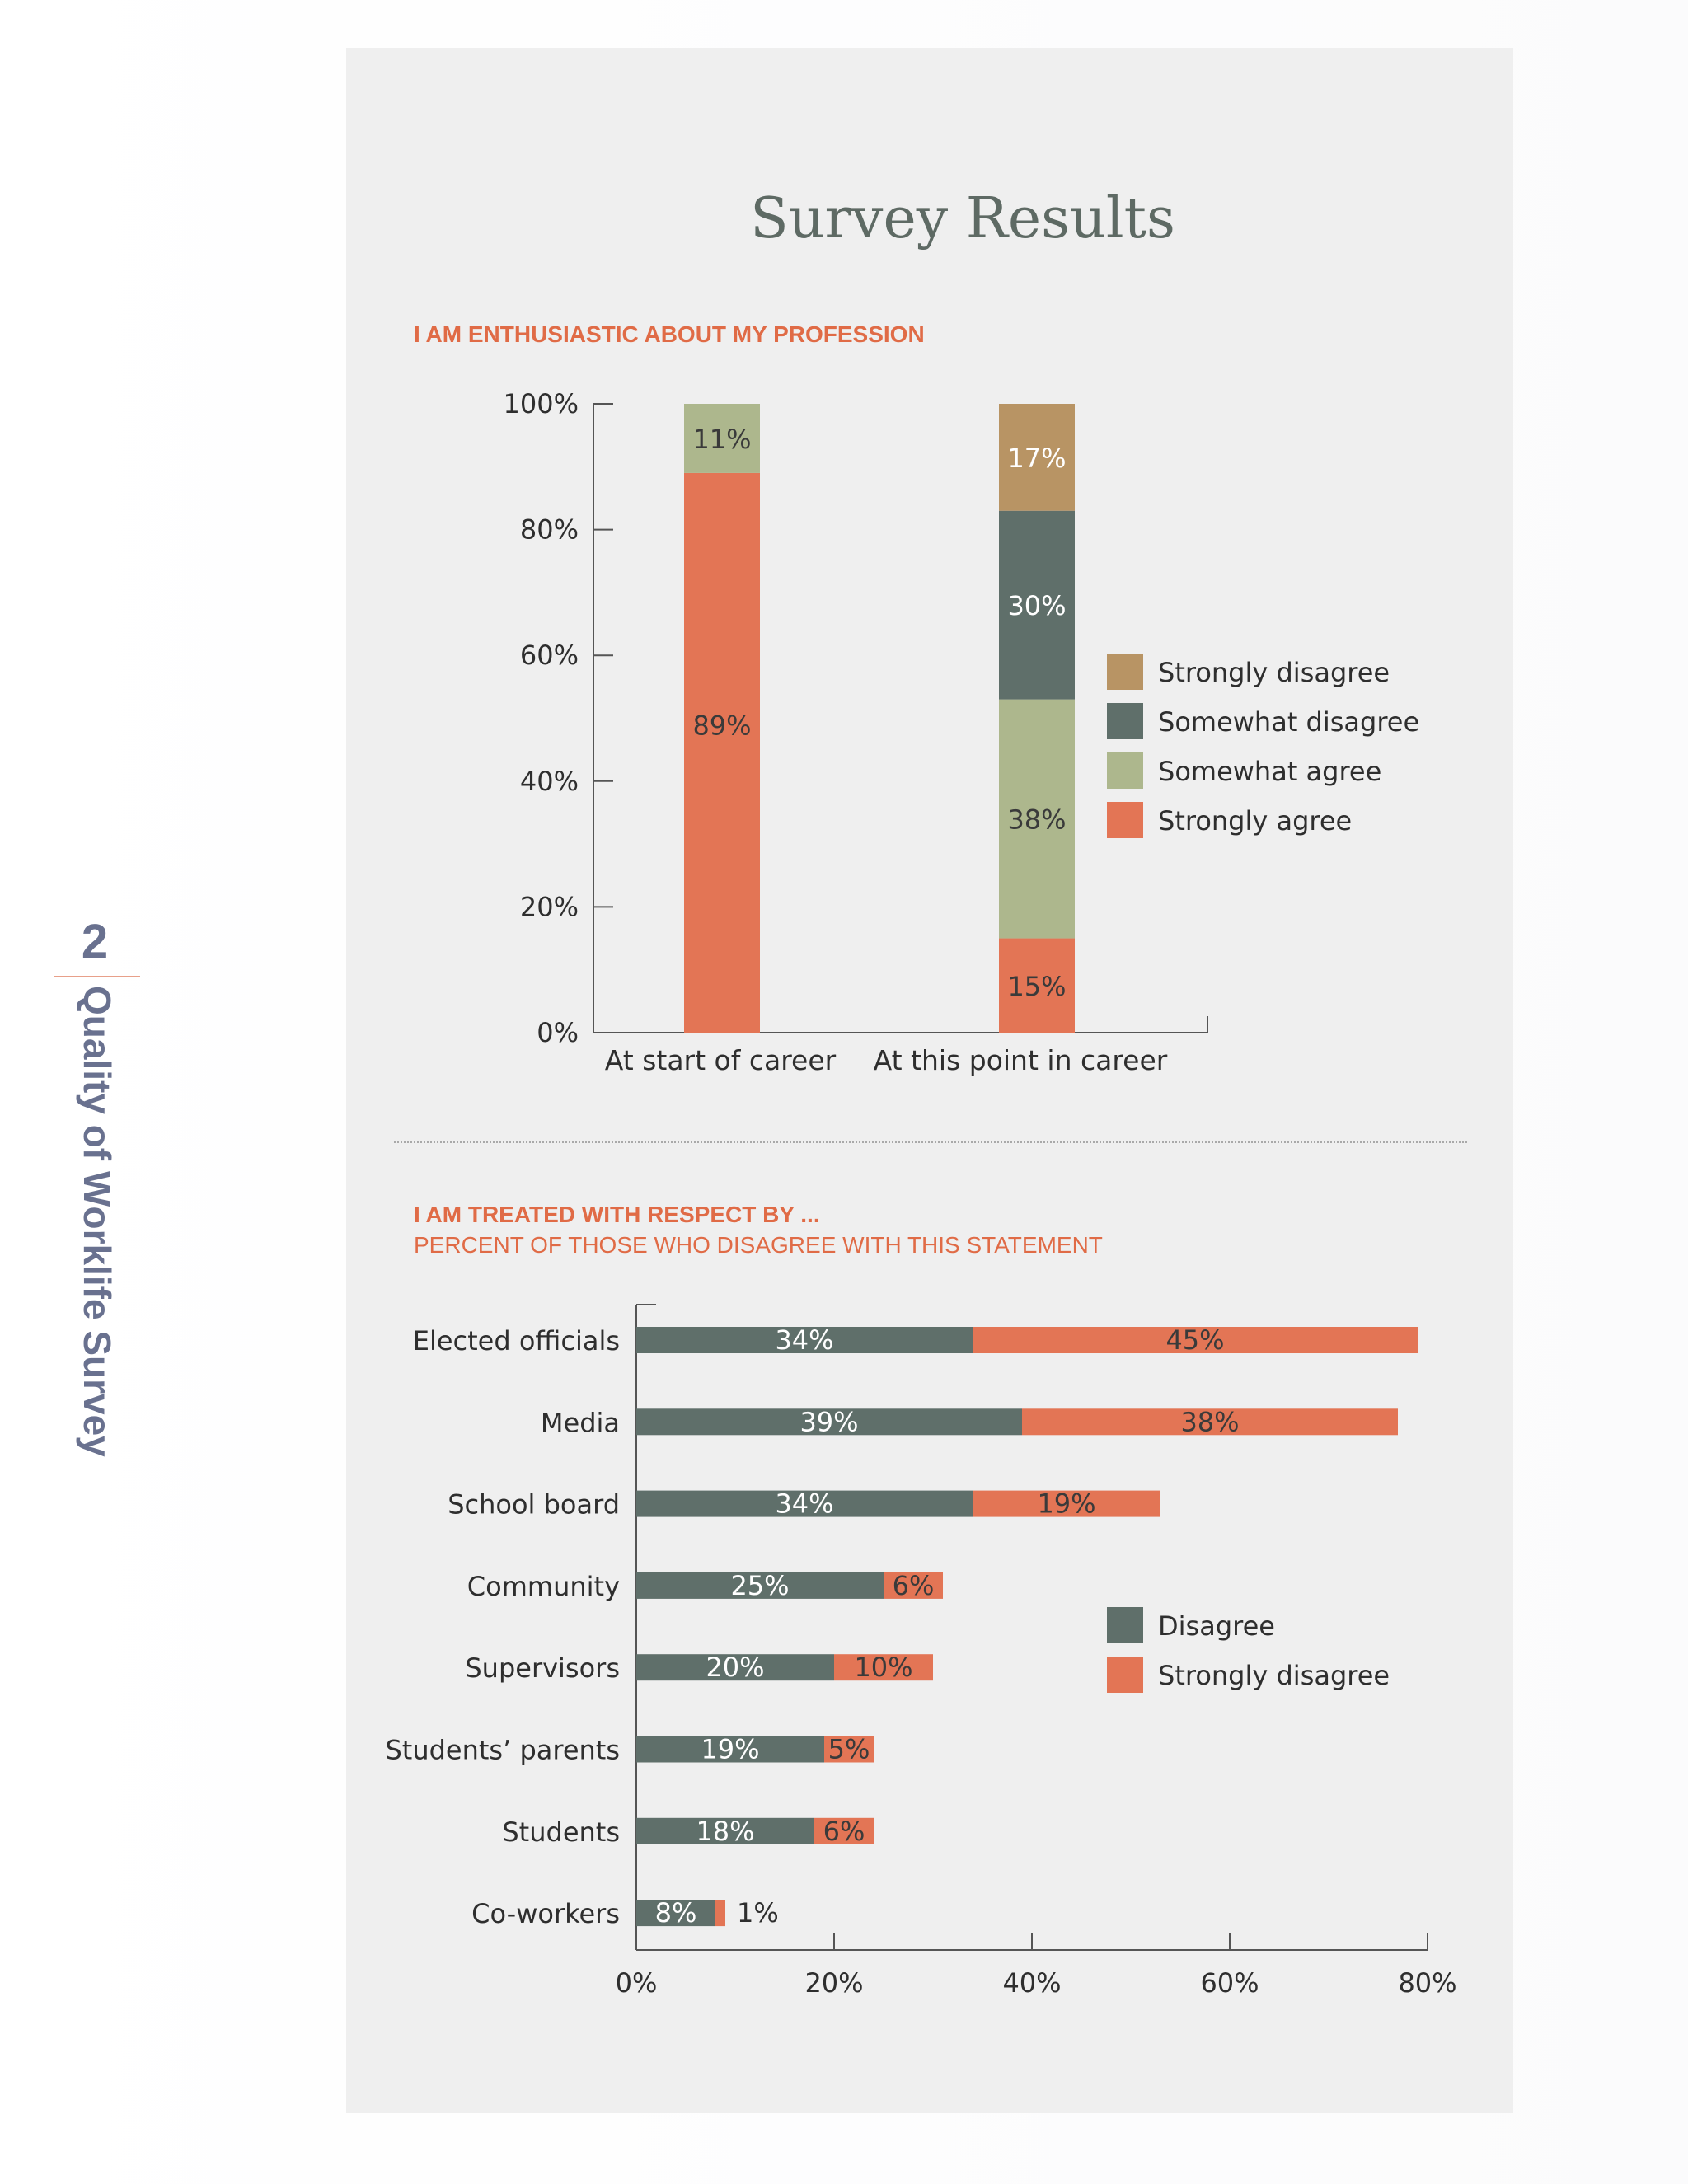  I want to click on category-label: Media, so click(580, 1422).